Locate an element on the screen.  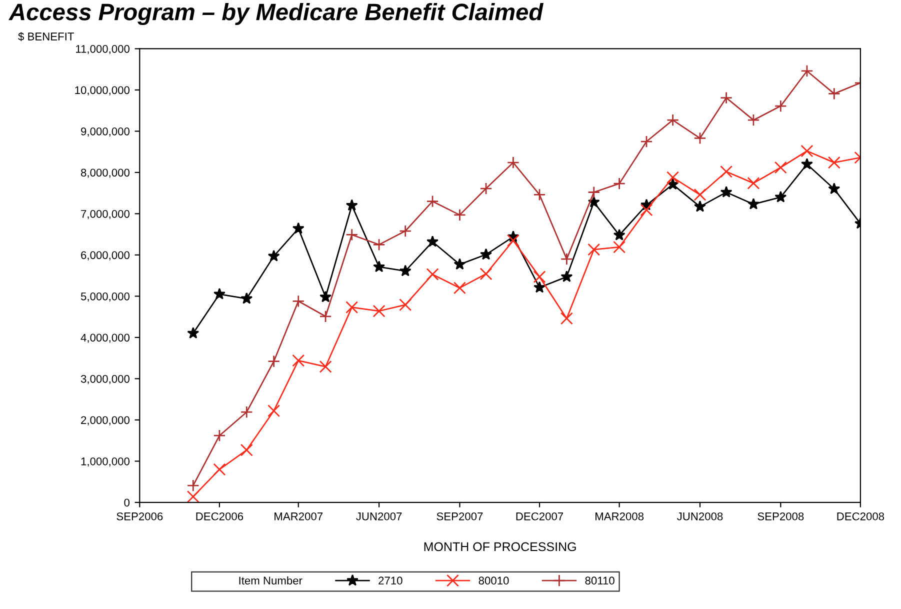
y-tick-label: 4,000,000 is located at coordinates (105, 338).